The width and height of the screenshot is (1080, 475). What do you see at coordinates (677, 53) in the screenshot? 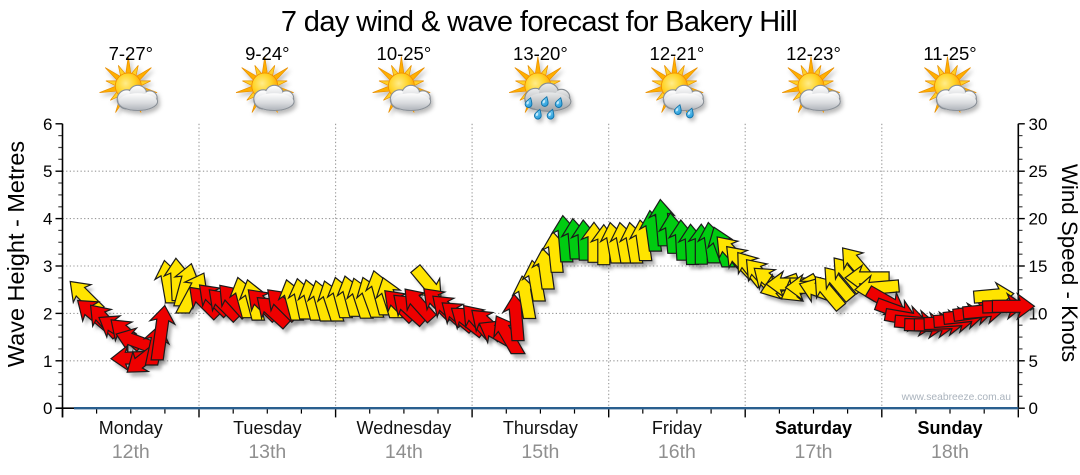
I see `svg-text: 12-21°` at bounding box center [677, 53].